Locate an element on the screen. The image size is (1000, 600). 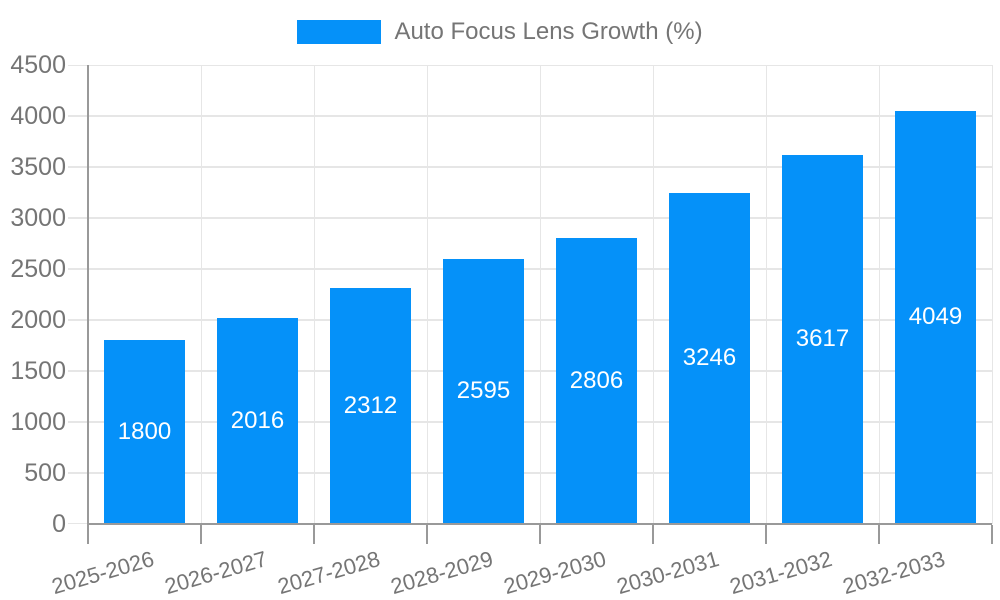
y-axis-line is located at coordinates (88, 294).